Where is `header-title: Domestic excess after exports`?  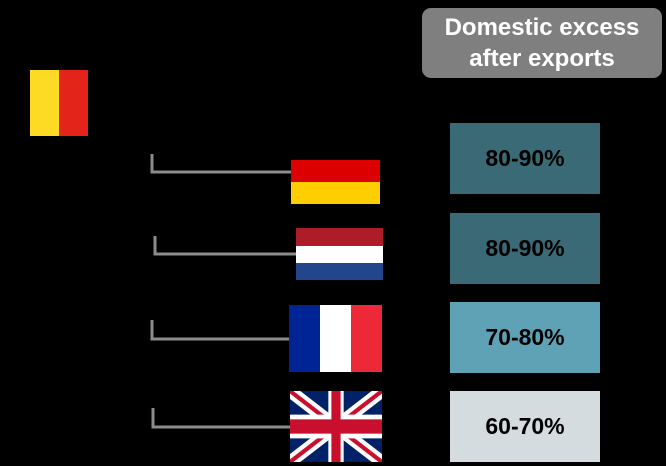 header-title: Domestic excess after exports is located at coordinates (542, 43).